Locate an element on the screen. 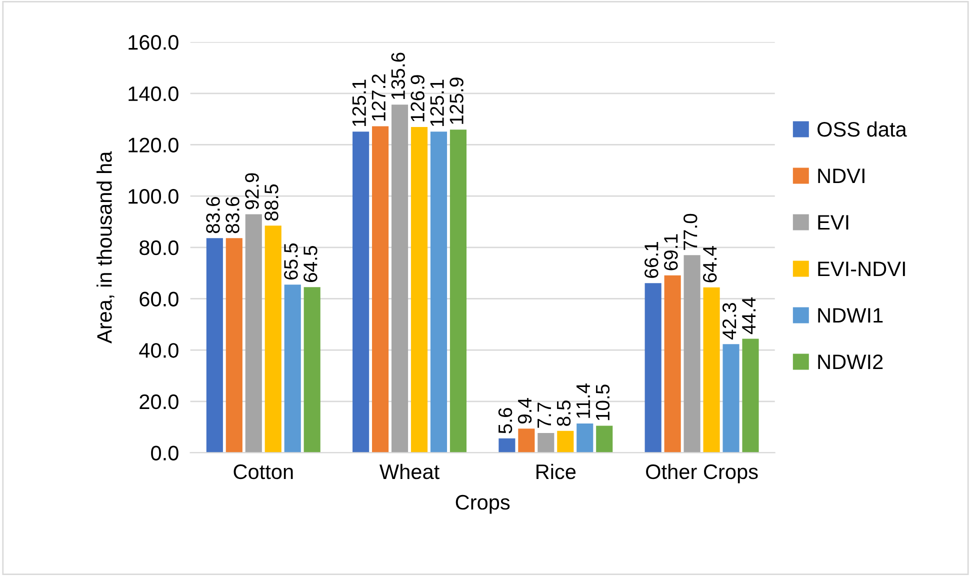 The image size is (971, 576). y-tick-label: 140.0 is located at coordinates (153, 94).